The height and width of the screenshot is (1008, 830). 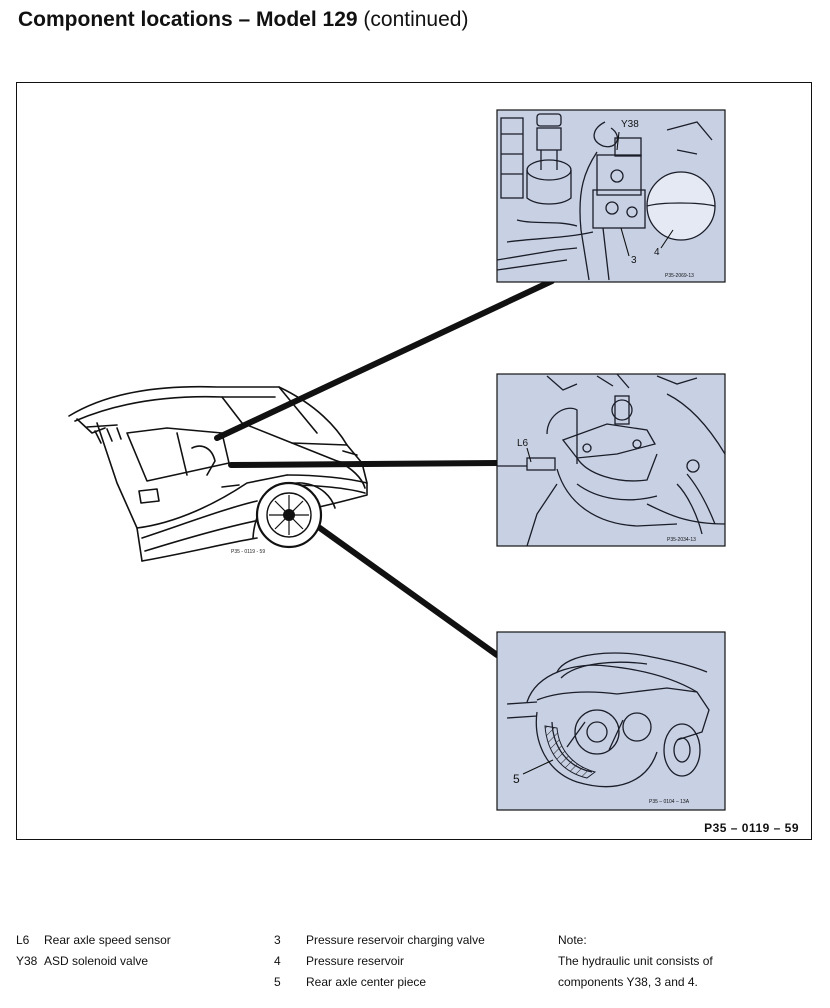 I want to click on photo-rear-axle-sensor-code: P35-2034-13, so click(x=681, y=540).